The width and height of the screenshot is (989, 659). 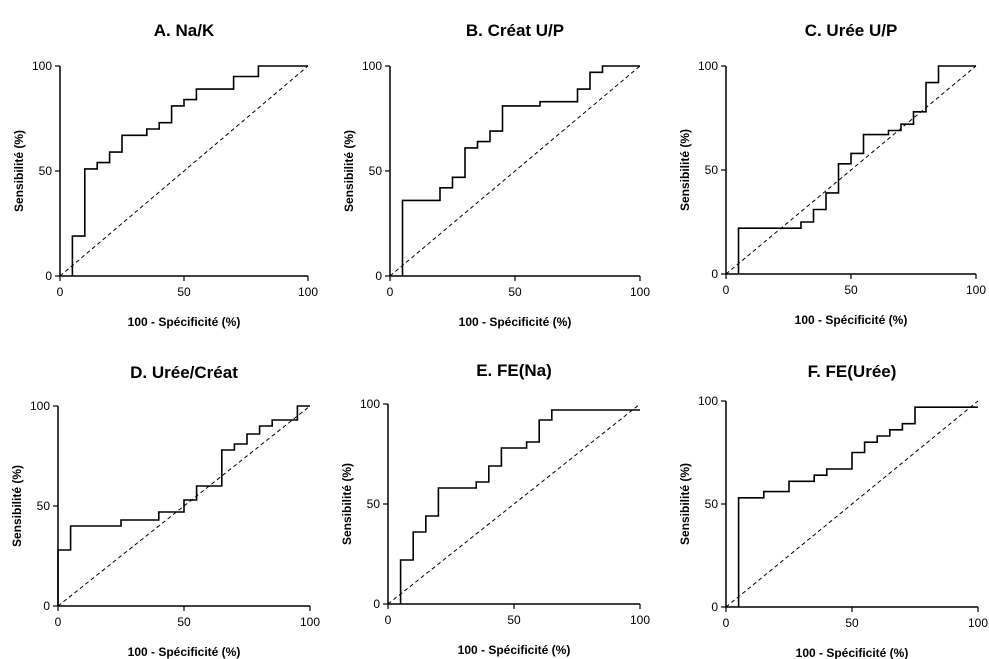 I want to click on panel-title: D. Urée/Créat, so click(x=184, y=372).